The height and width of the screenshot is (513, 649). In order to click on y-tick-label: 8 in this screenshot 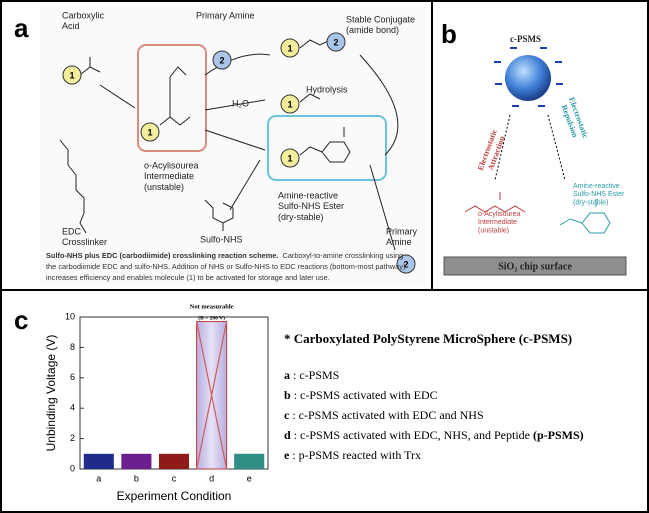, I will do `click(72, 347)`.